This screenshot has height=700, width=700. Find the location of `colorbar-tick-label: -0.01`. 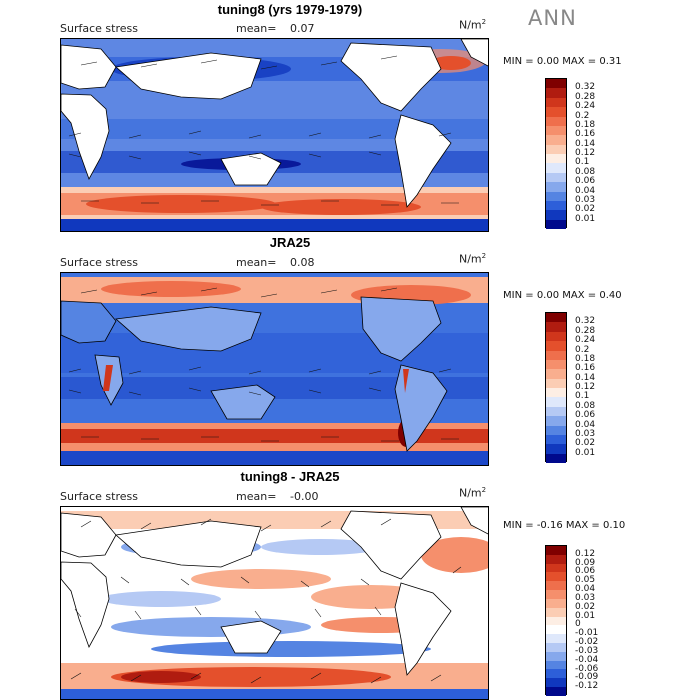

colorbar-tick-label: -0.01 is located at coordinates (587, 633).